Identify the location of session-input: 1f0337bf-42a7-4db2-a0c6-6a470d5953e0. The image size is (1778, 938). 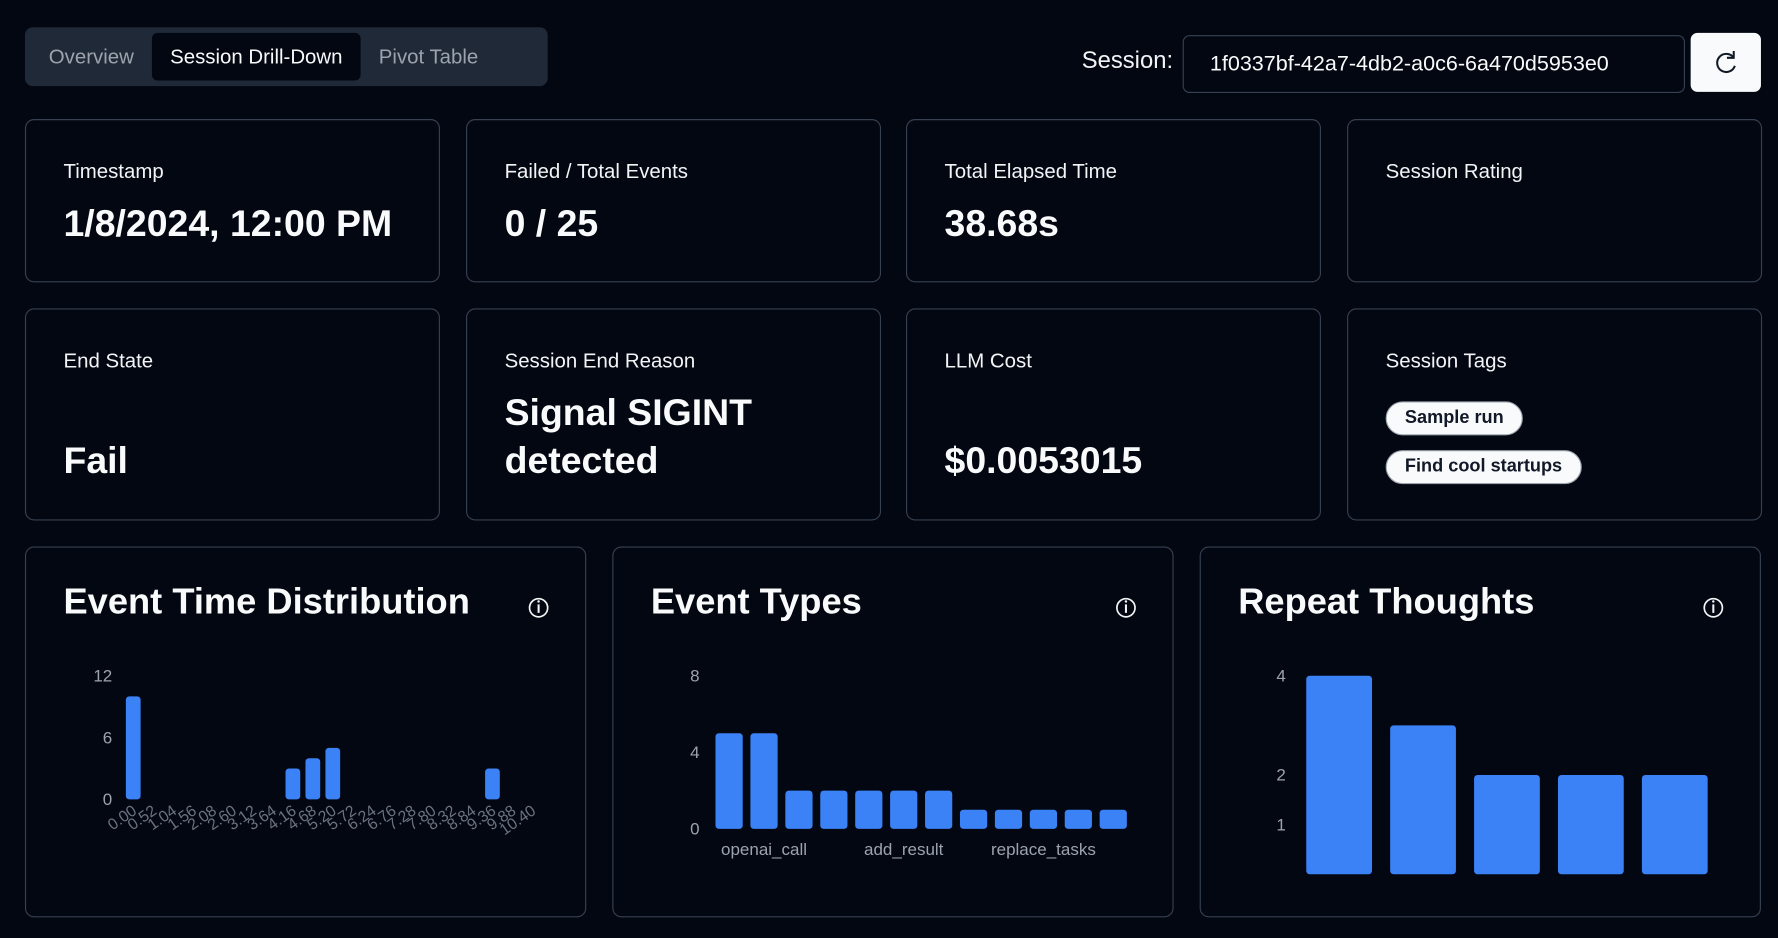
(1433, 64).